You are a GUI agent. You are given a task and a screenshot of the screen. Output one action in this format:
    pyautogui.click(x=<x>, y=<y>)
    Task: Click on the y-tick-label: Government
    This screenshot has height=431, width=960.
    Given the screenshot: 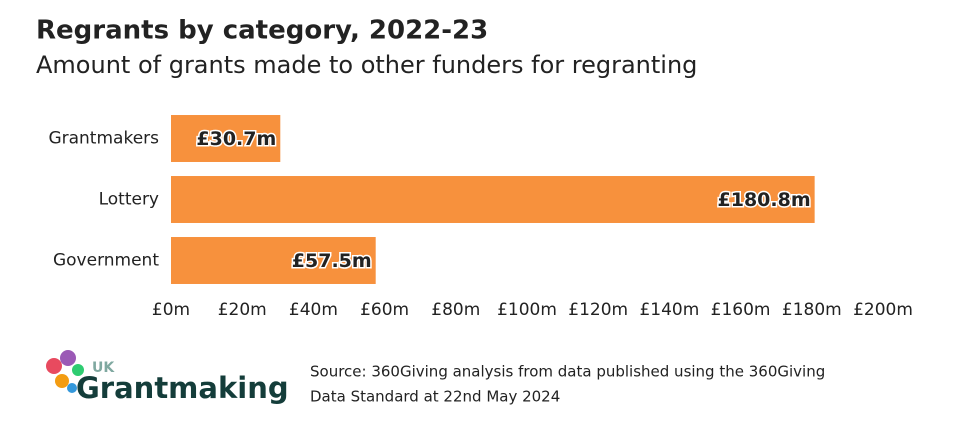 What is the action you would take?
    pyautogui.click(x=106, y=261)
    